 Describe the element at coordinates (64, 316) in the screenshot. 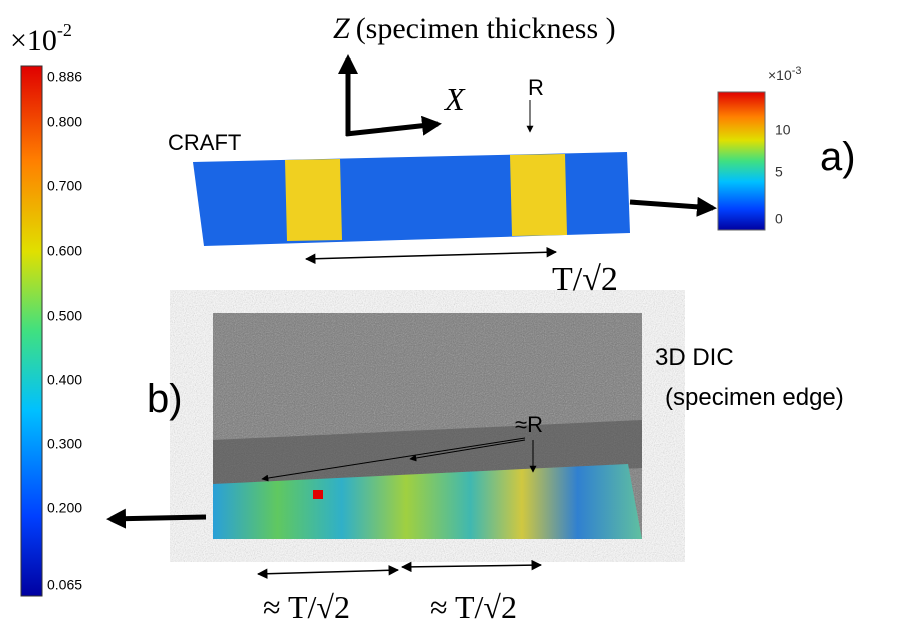

I see `colorbar-label: 0.500` at that location.